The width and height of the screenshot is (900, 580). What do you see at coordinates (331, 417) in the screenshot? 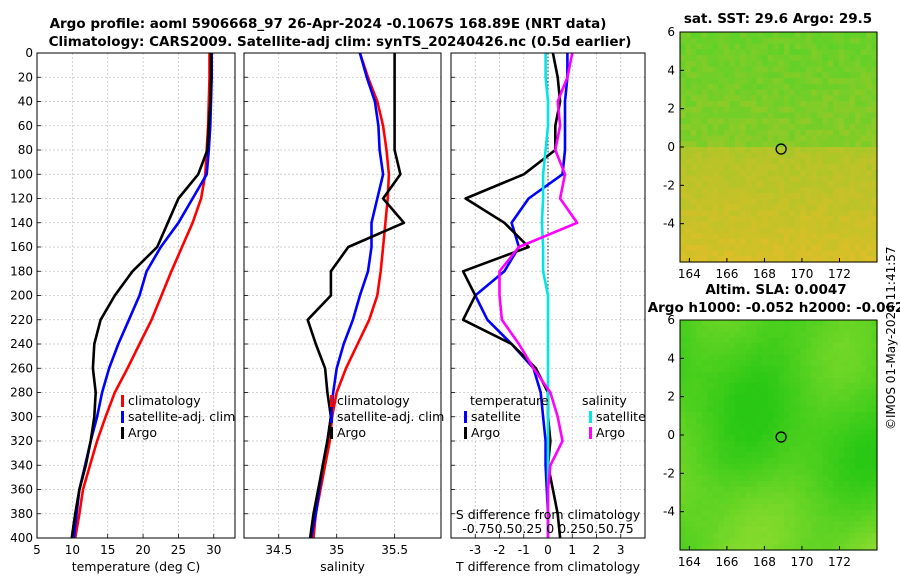
I see `legend-swatch-satellite-clim` at bounding box center [331, 417].